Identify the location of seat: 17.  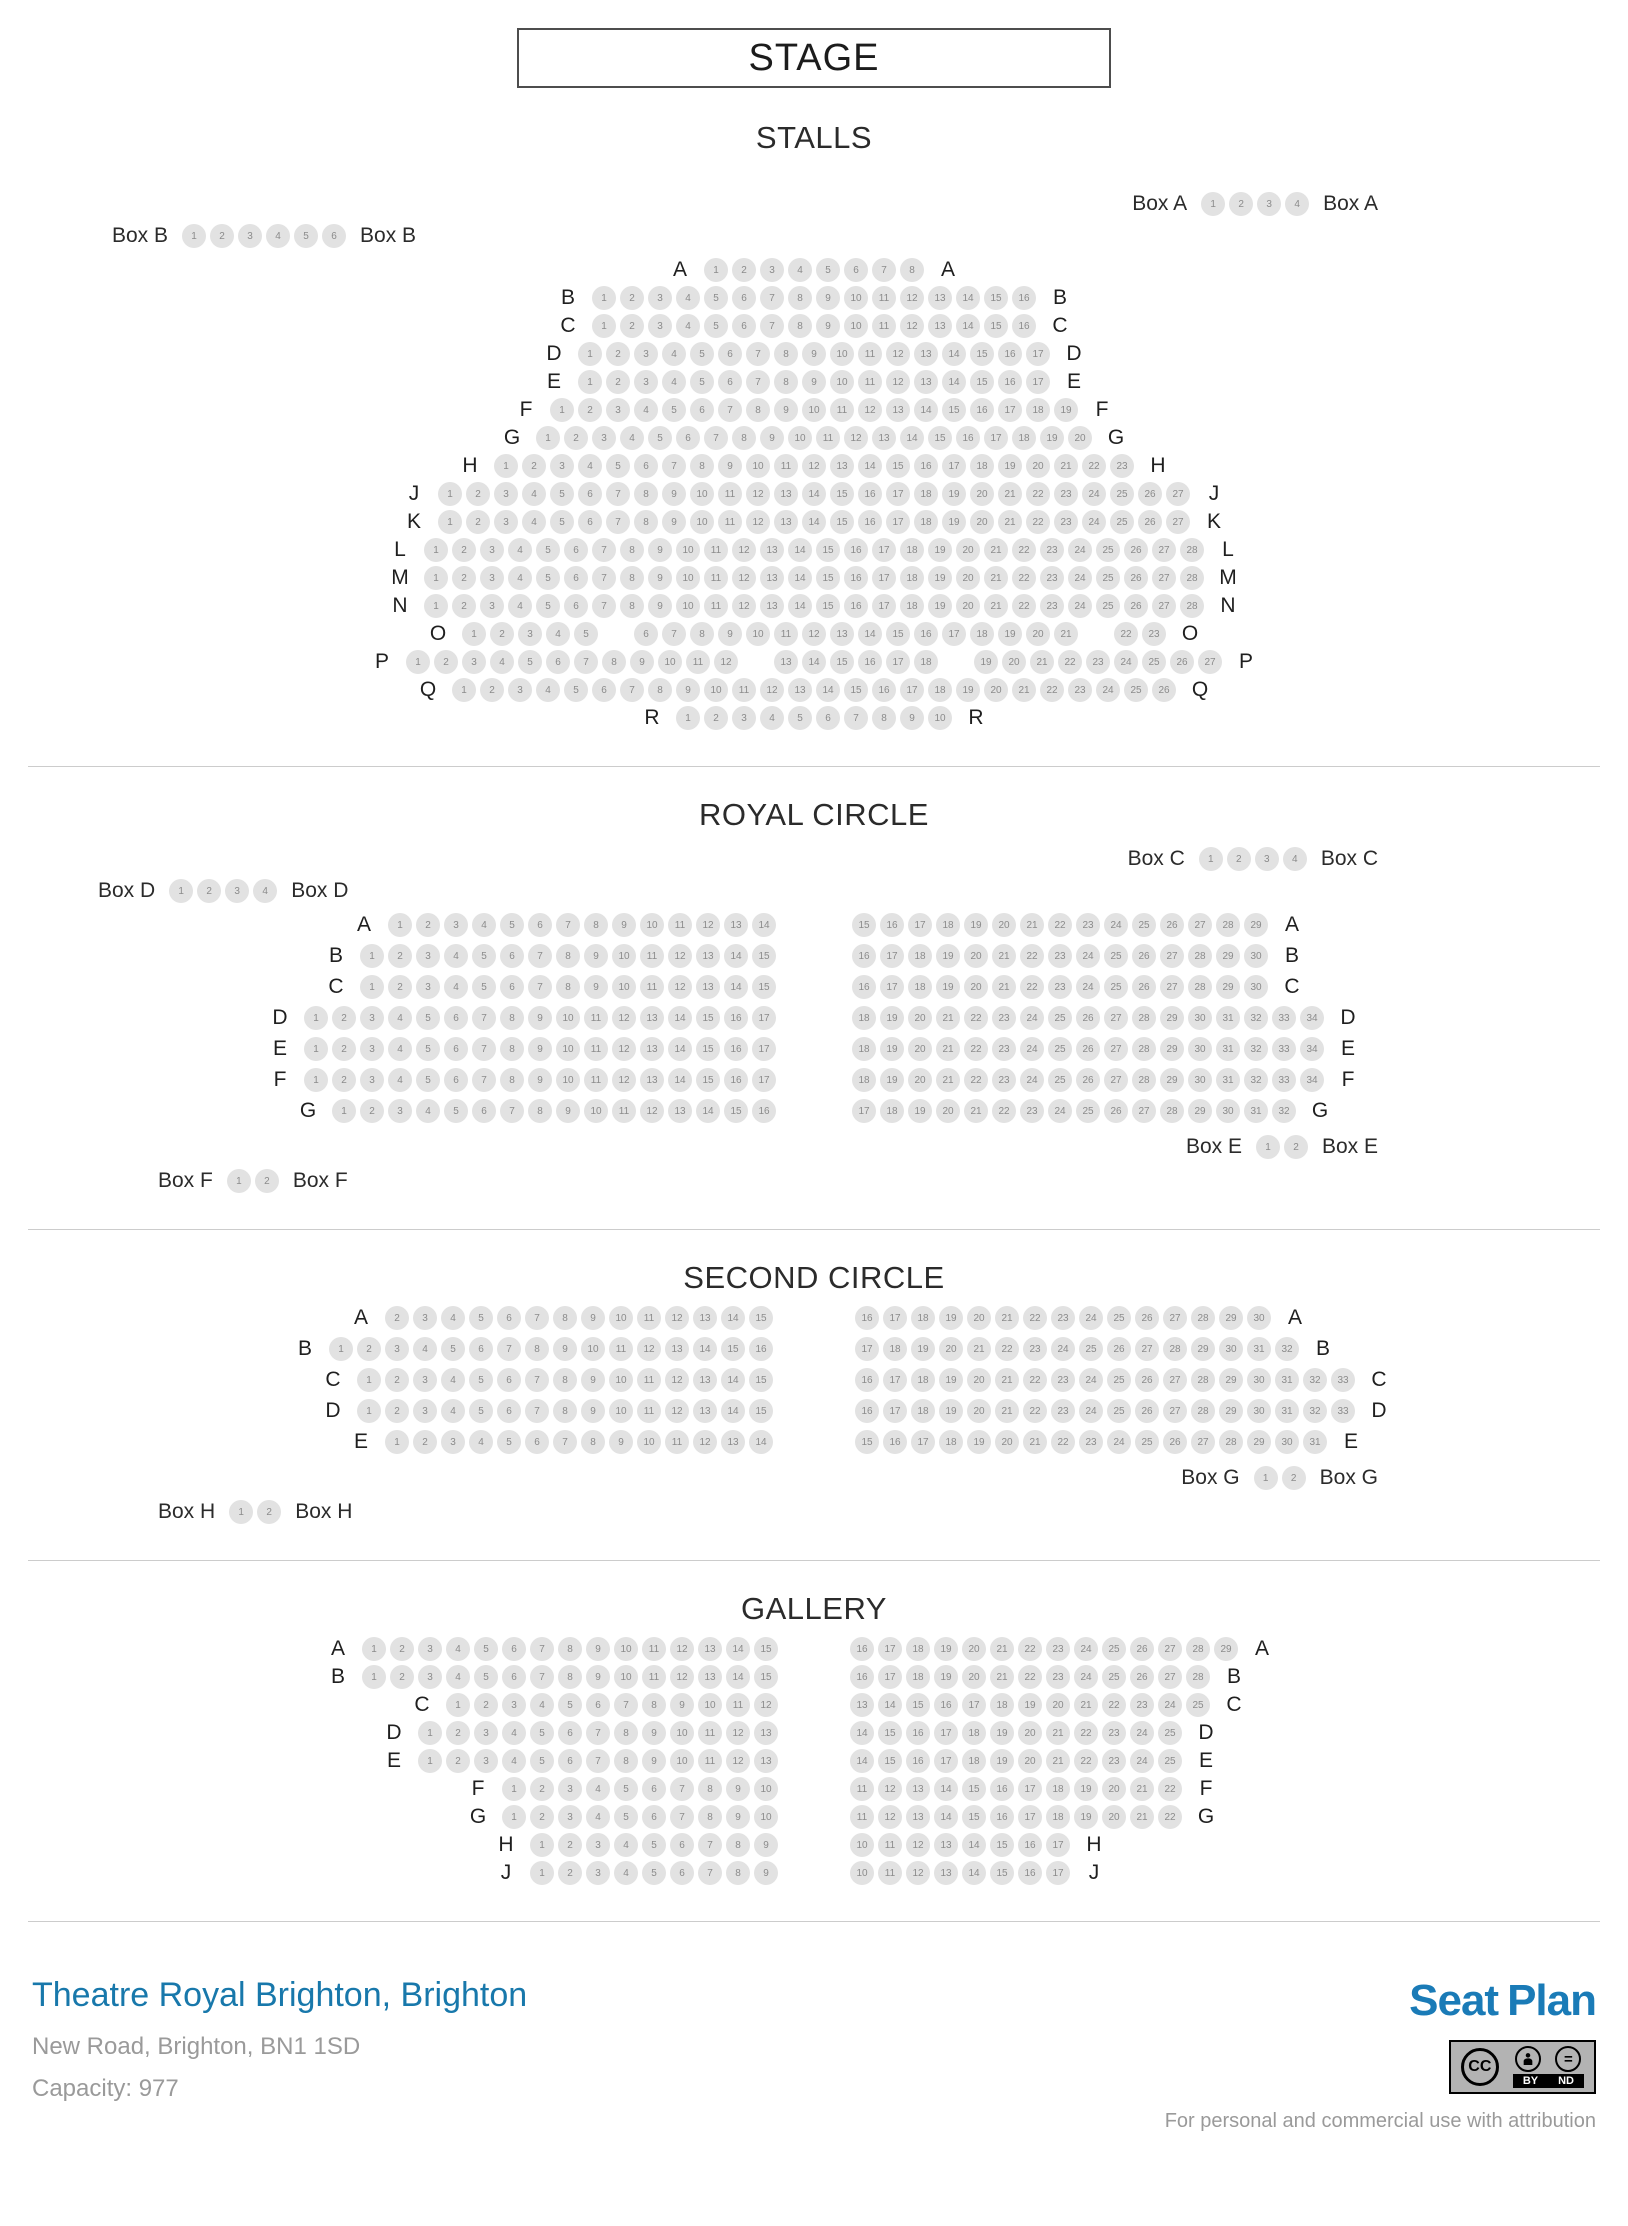
(764, 1049).